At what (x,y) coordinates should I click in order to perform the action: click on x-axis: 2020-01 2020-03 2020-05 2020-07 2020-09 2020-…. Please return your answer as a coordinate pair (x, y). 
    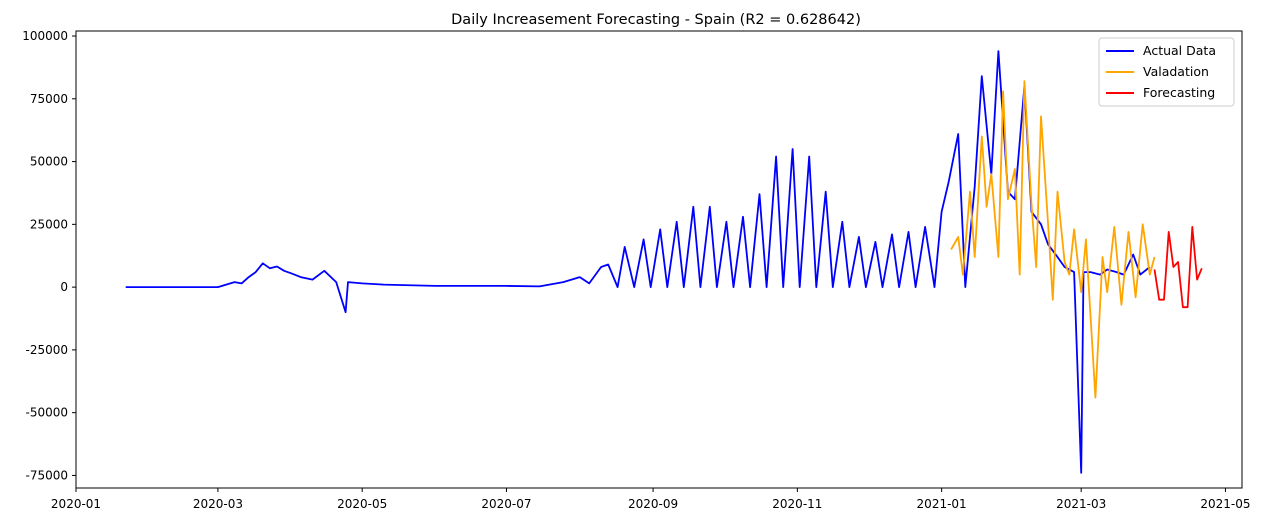
    Looking at the image, I should click on (651, 499).